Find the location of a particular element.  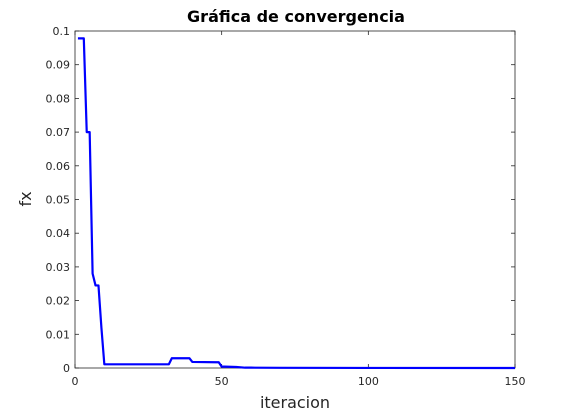

y-tick-label: 0.02 is located at coordinates (58, 301).